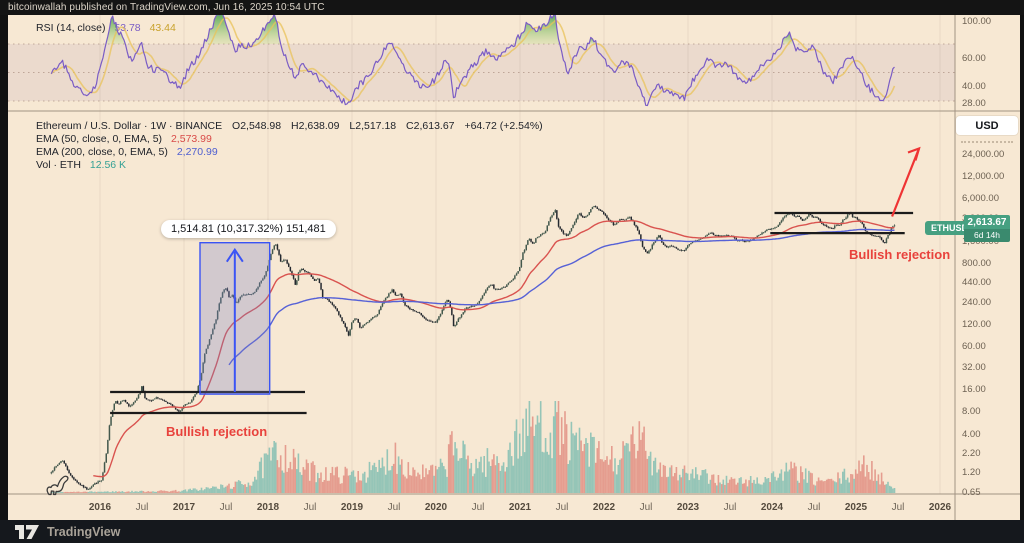 The width and height of the screenshot is (1024, 543). What do you see at coordinates (974, 389) in the screenshot?
I see `price-axis-label: 16.00` at bounding box center [974, 389].